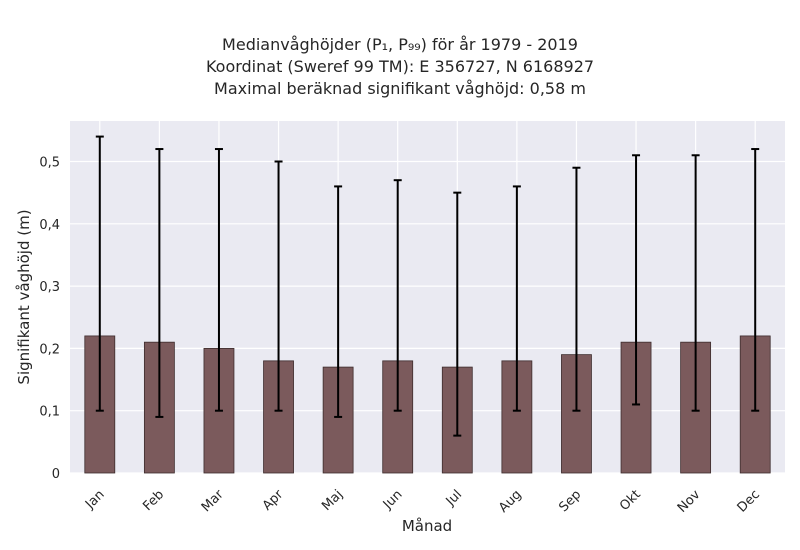 The height and width of the screenshot is (550, 800). What do you see at coordinates (24, 296) in the screenshot?
I see `y-axis-label: Signifikant våghöjd (m)` at bounding box center [24, 296].